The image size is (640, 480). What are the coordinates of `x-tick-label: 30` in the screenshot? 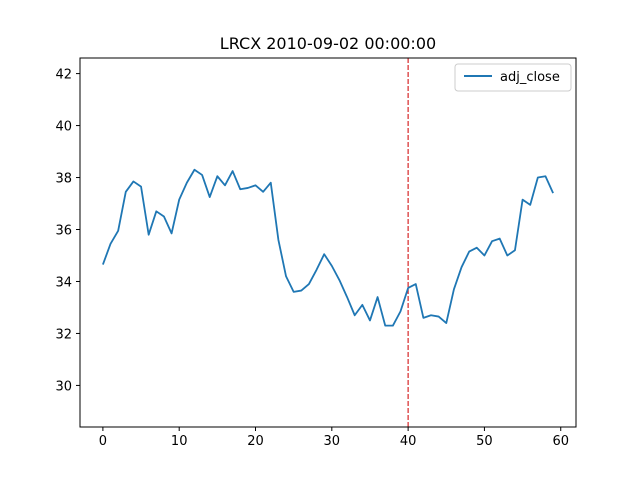 It's located at (332, 441).